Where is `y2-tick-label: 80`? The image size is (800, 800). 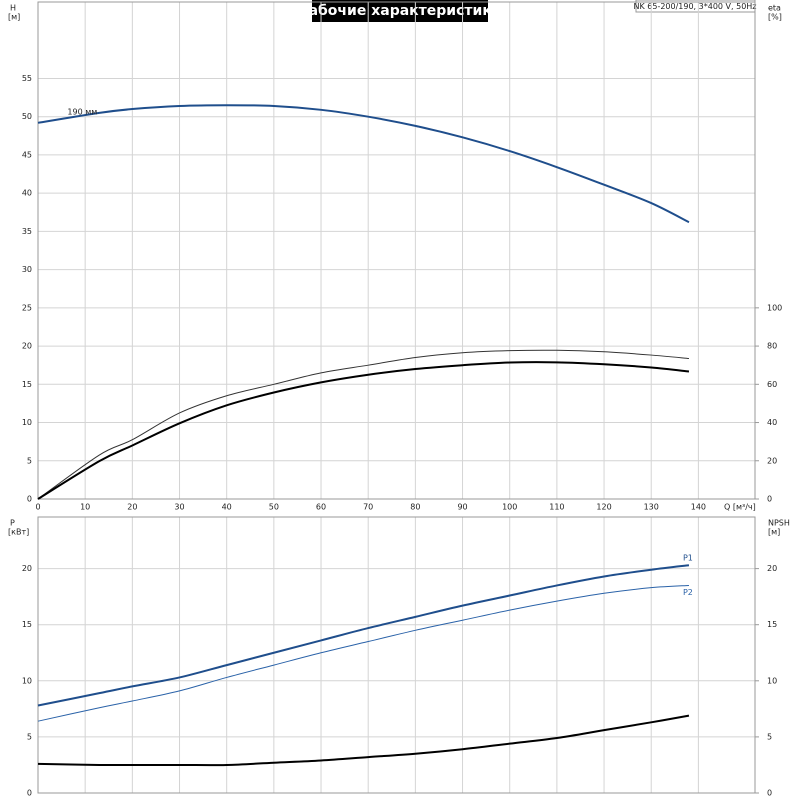
y2-tick-label: 80 is located at coordinates (772, 346).